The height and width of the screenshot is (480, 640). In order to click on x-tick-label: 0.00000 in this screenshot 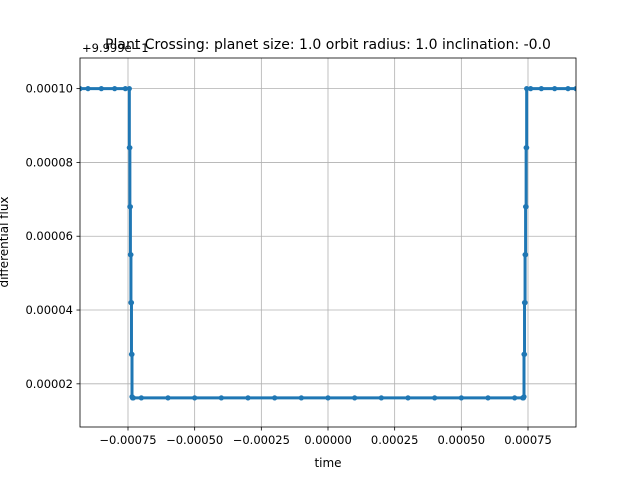, I will do `click(328, 440)`.